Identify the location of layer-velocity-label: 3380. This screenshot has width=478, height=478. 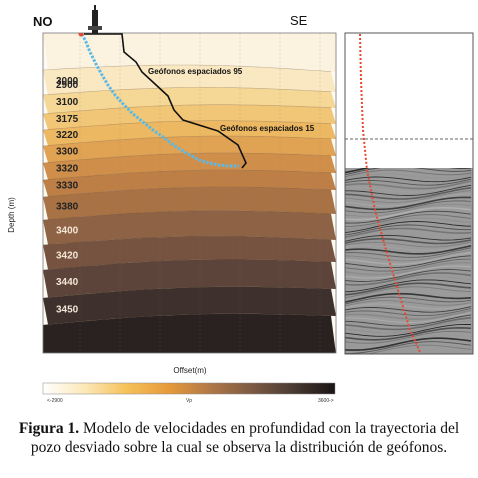
(67, 206).